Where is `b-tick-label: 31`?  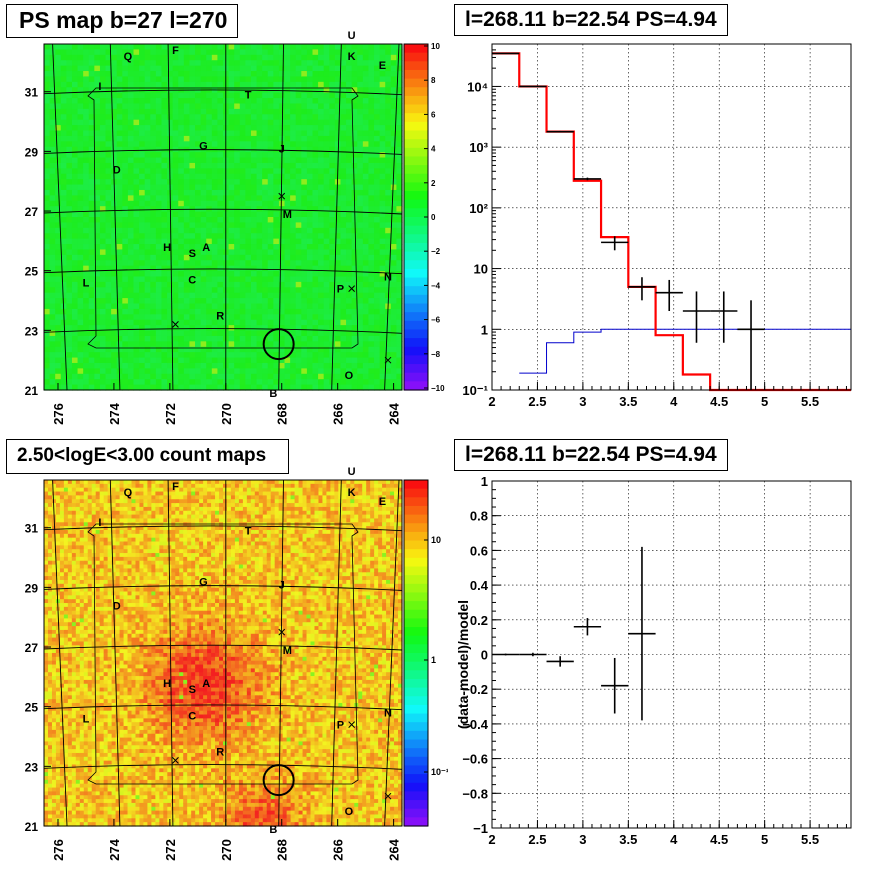
b-tick-label: 31 is located at coordinates (32, 529).